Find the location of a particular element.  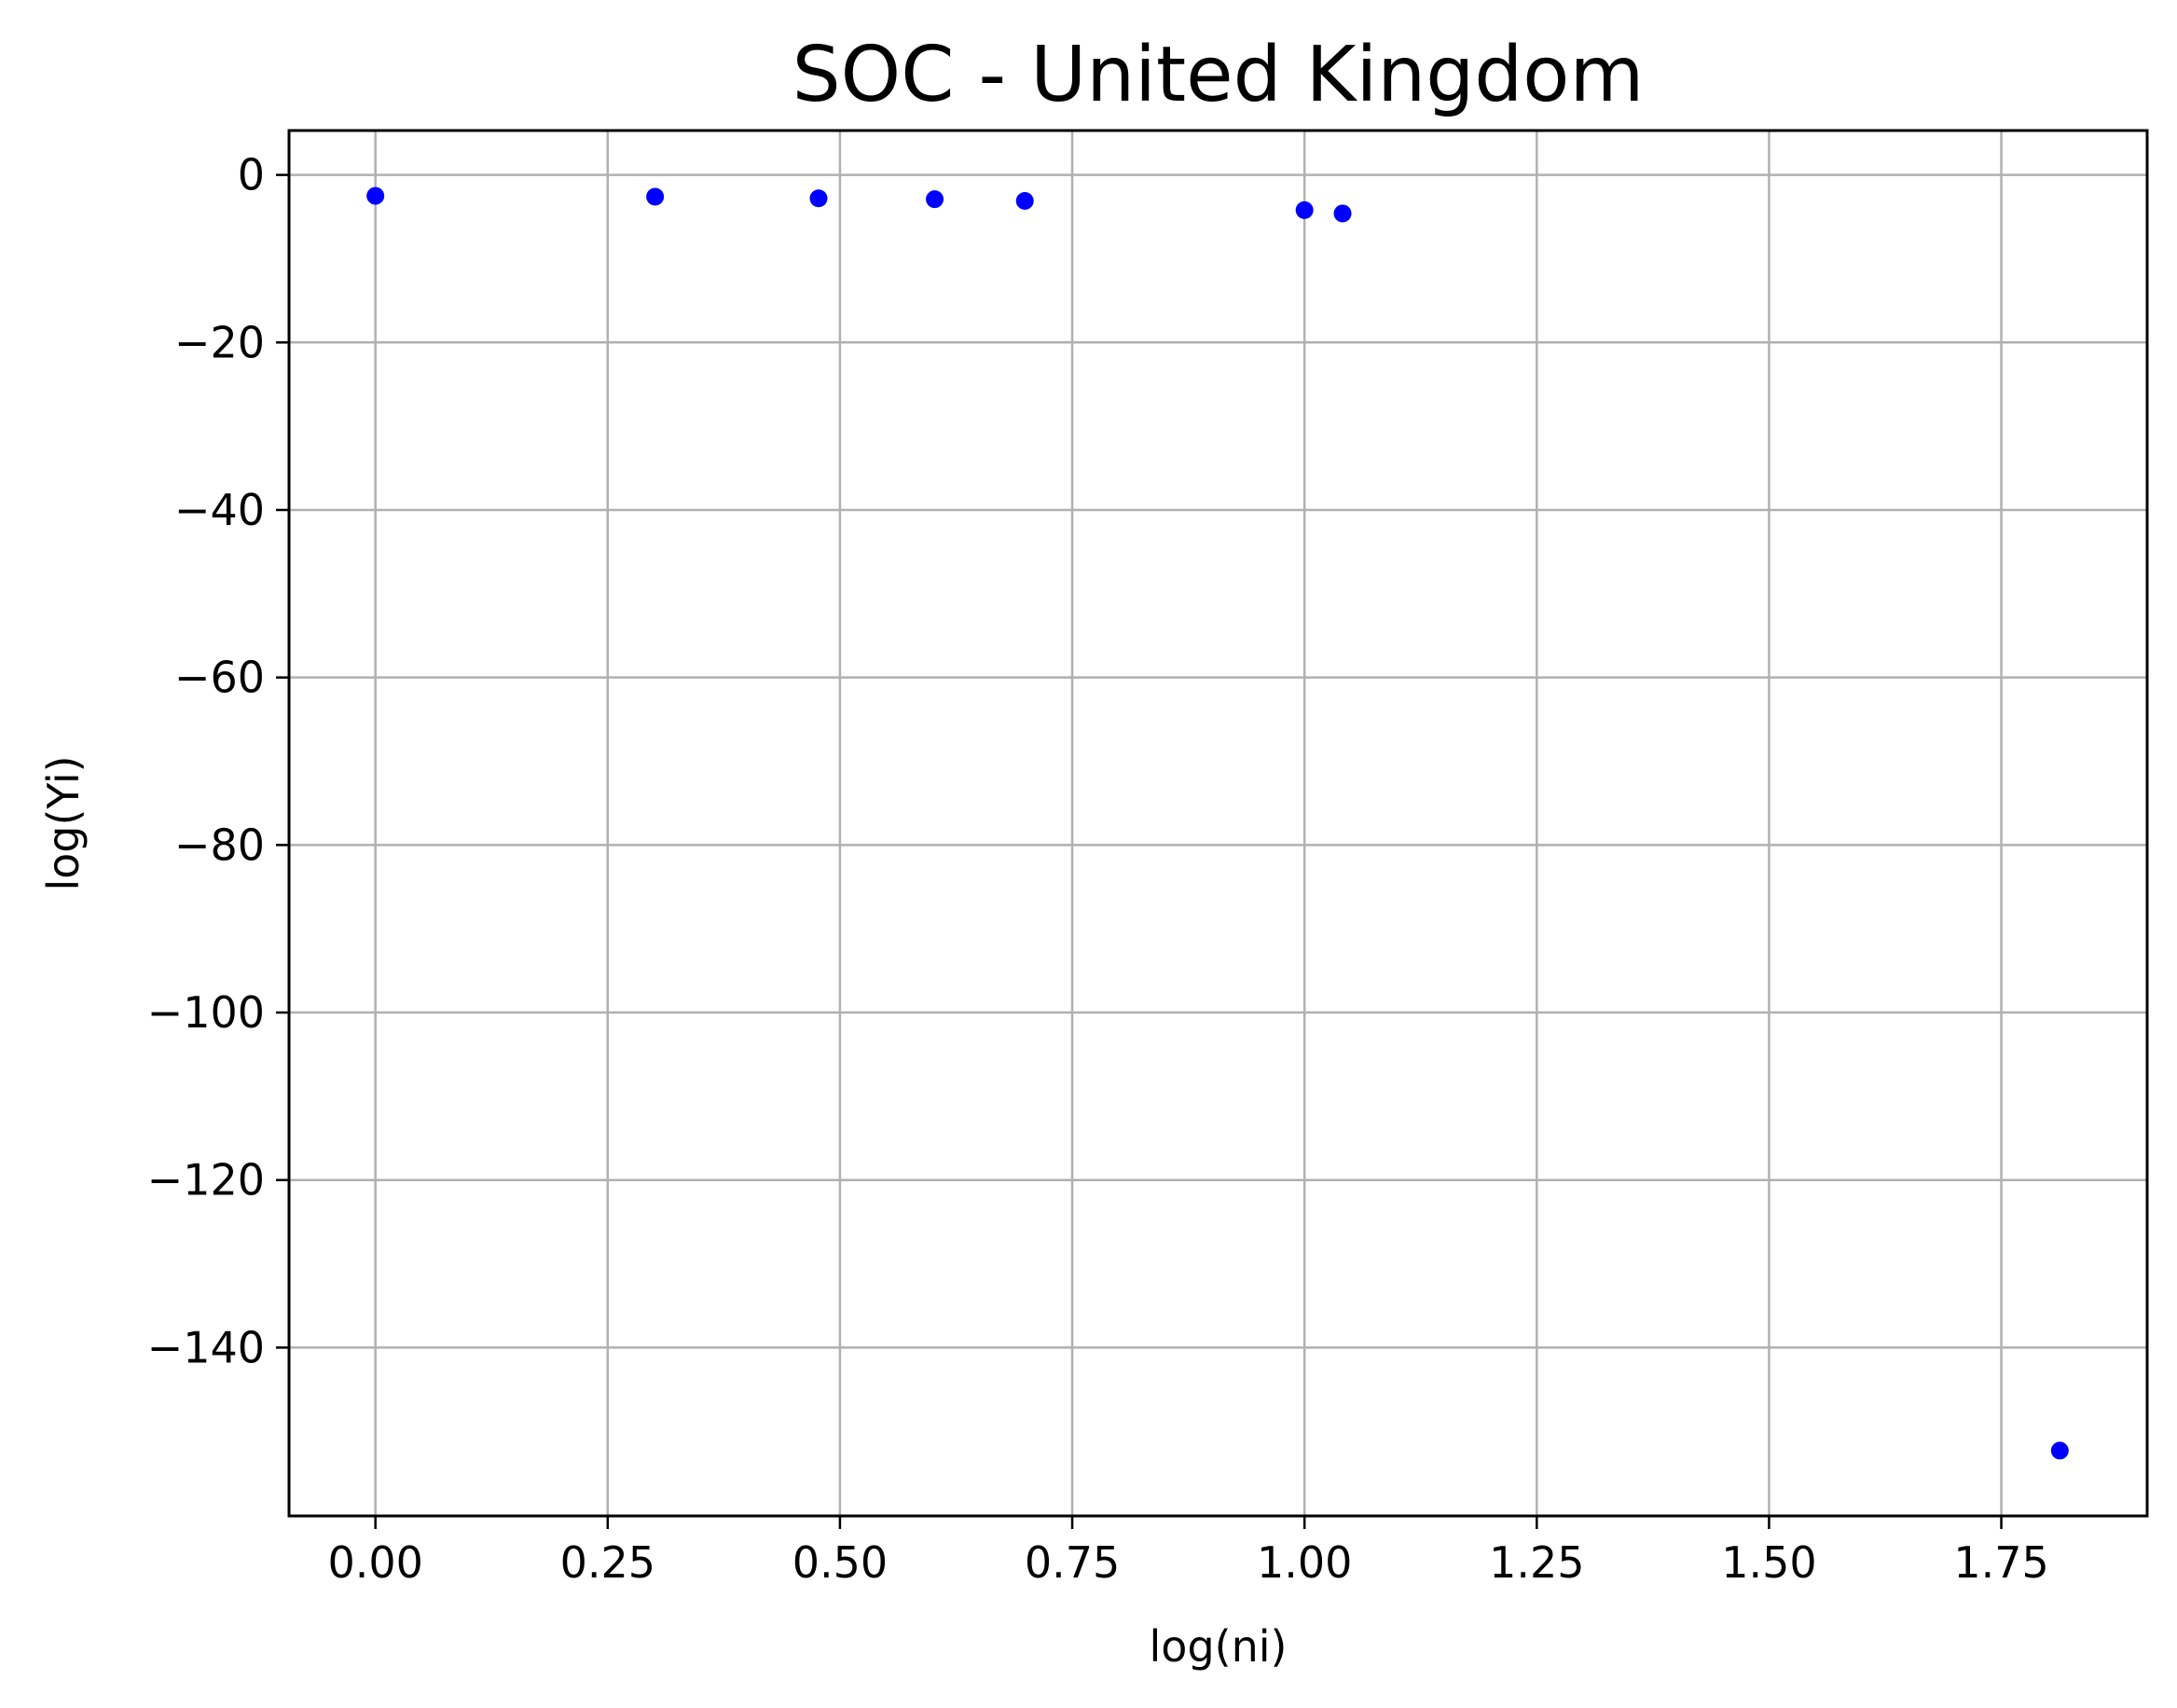

x-tick-label: 1.00 is located at coordinates (1304, 1562).